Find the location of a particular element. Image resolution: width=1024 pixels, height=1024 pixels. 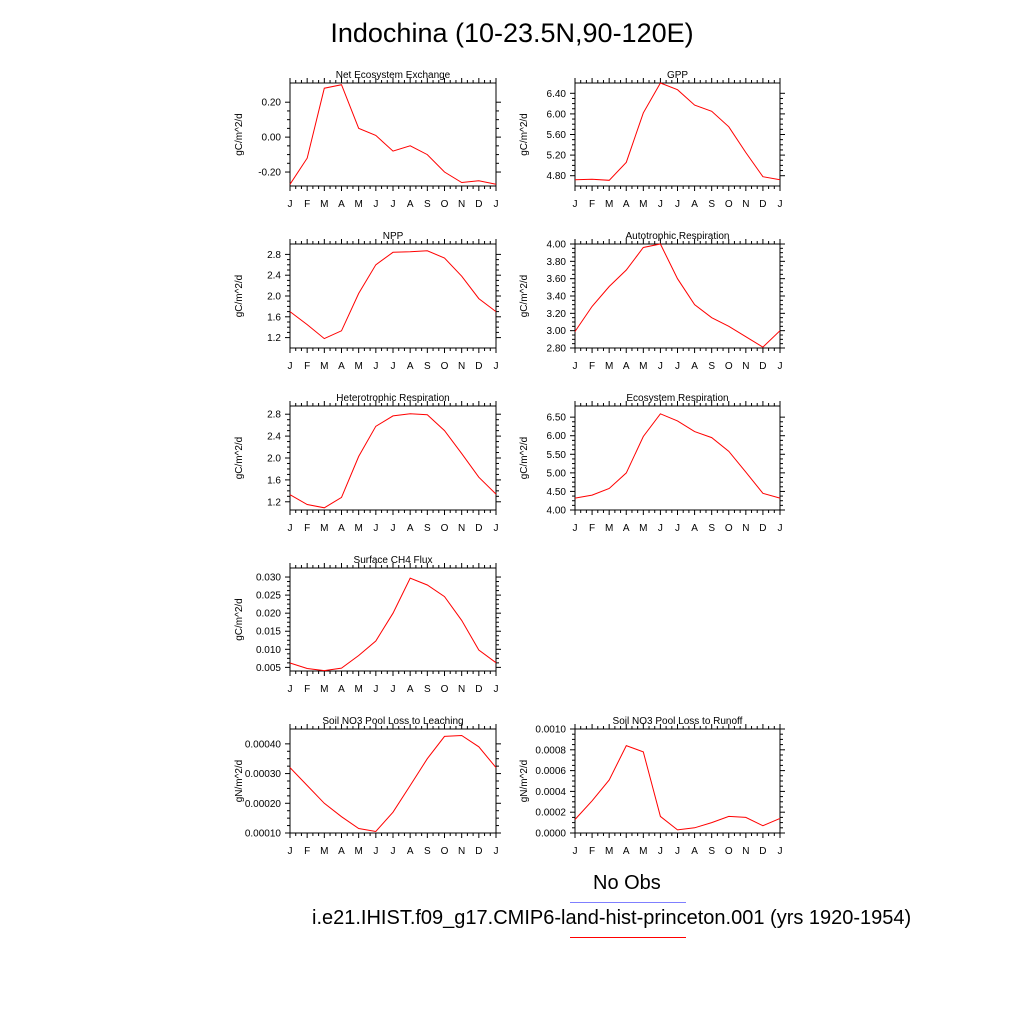

legend-line-obs is located at coordinates (628, 902).